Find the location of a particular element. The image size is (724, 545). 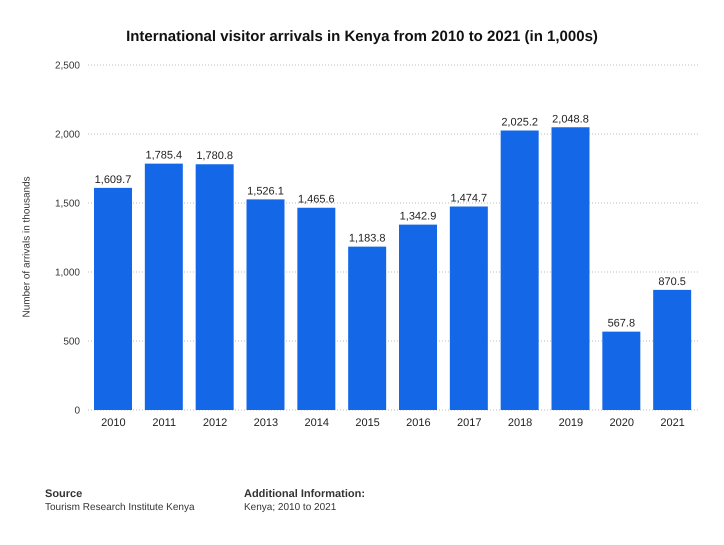

y-axis-title: Number of arrivals in thousands is located at coordinates (27, 247).